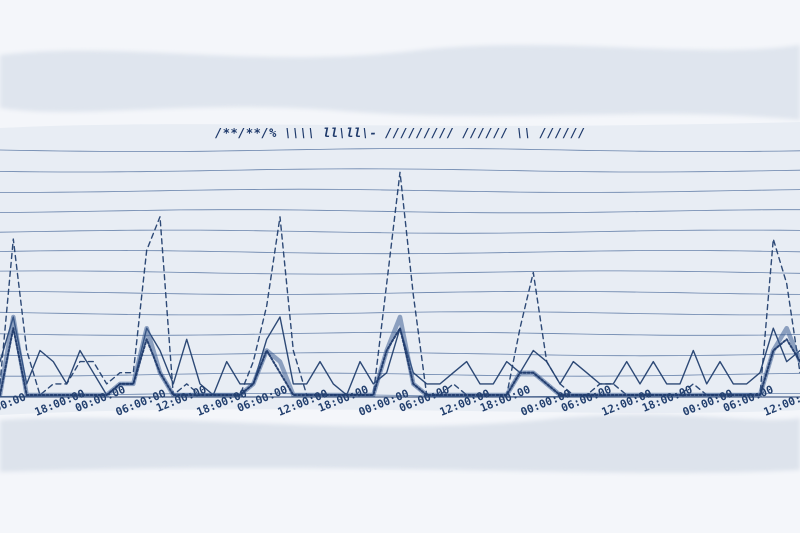  Describe the element at coordinates (400, 443) in the screenshot. I see `footer-wash` at that location.